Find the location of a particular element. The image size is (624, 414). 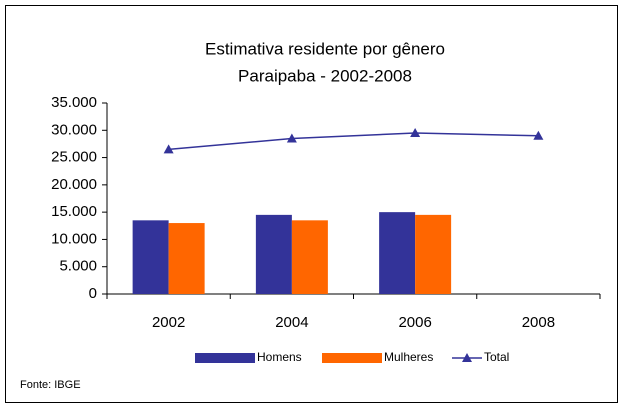

y-tick-label: 0 is located at coordinates (93, 293).